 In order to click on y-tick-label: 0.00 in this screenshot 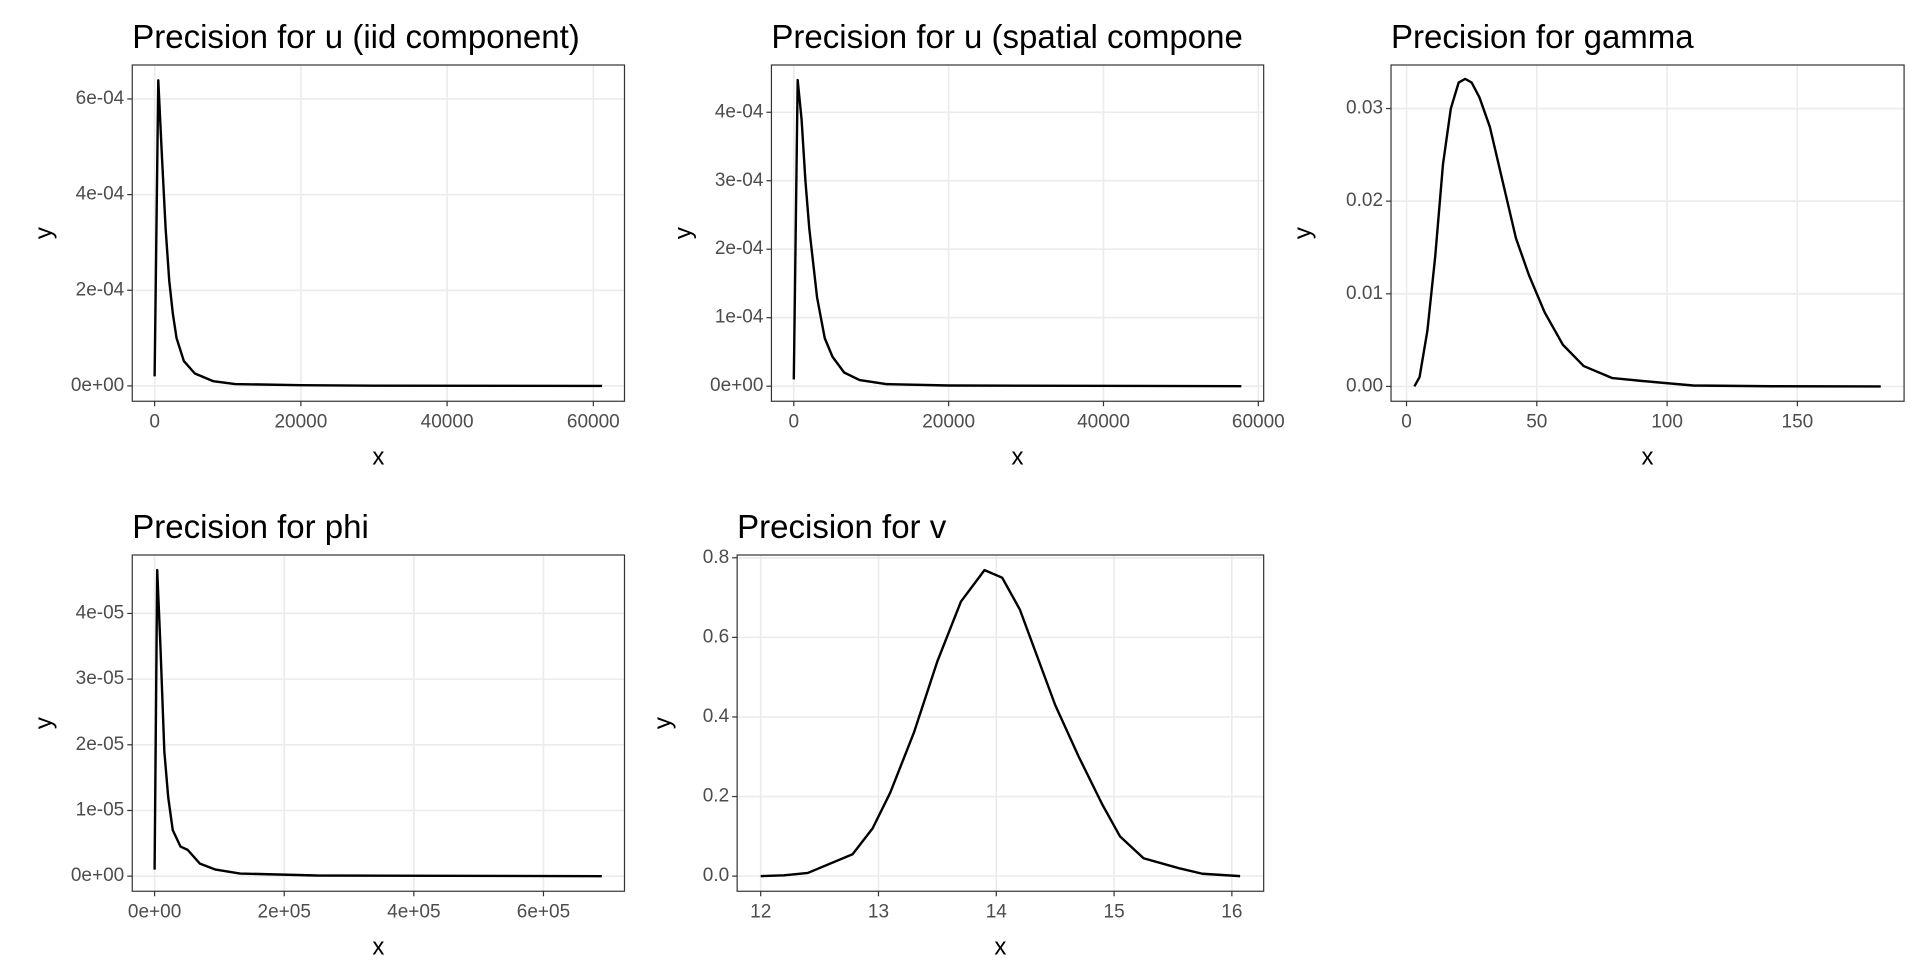, I will do `click(1364, 385)`.